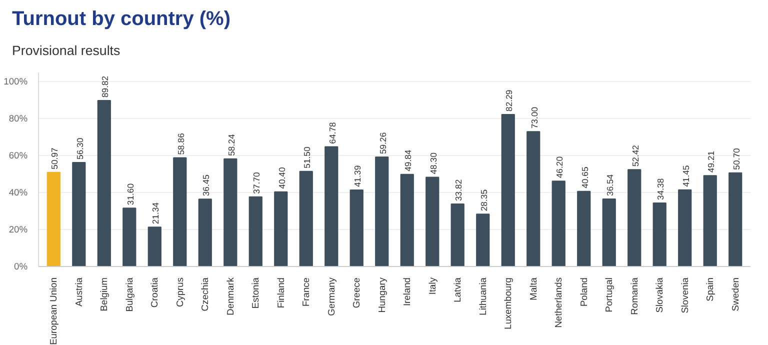 The image size is (768, 345). Describe the element at coordinates (53, 311) in the screenshot. I see `x-tick-label: European Union` at that location.